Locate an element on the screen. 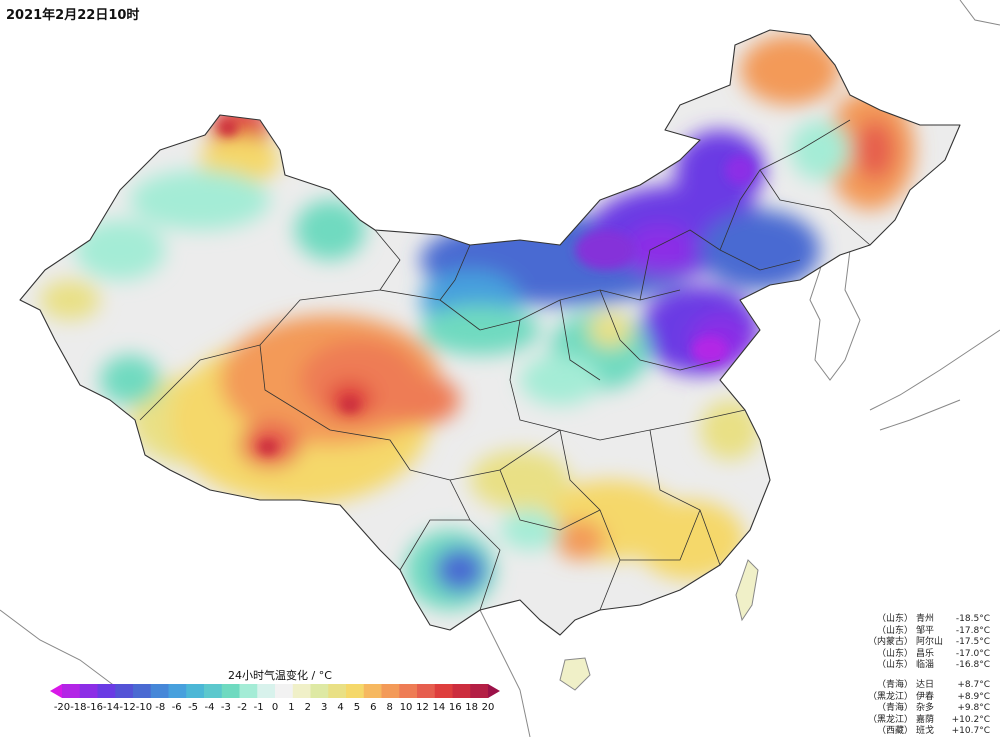 The image size is (1000, 738). station-name: 杂多 is located at coordinates (925, 708).